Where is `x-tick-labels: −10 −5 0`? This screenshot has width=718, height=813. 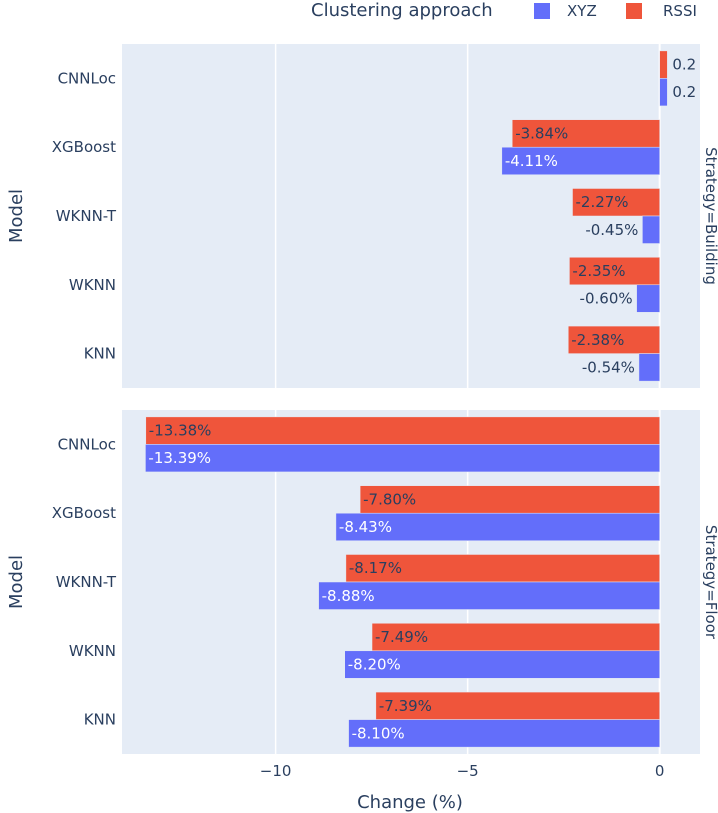
x-tick-labels: −10 −5 0 is located at coordinates (462, 771).